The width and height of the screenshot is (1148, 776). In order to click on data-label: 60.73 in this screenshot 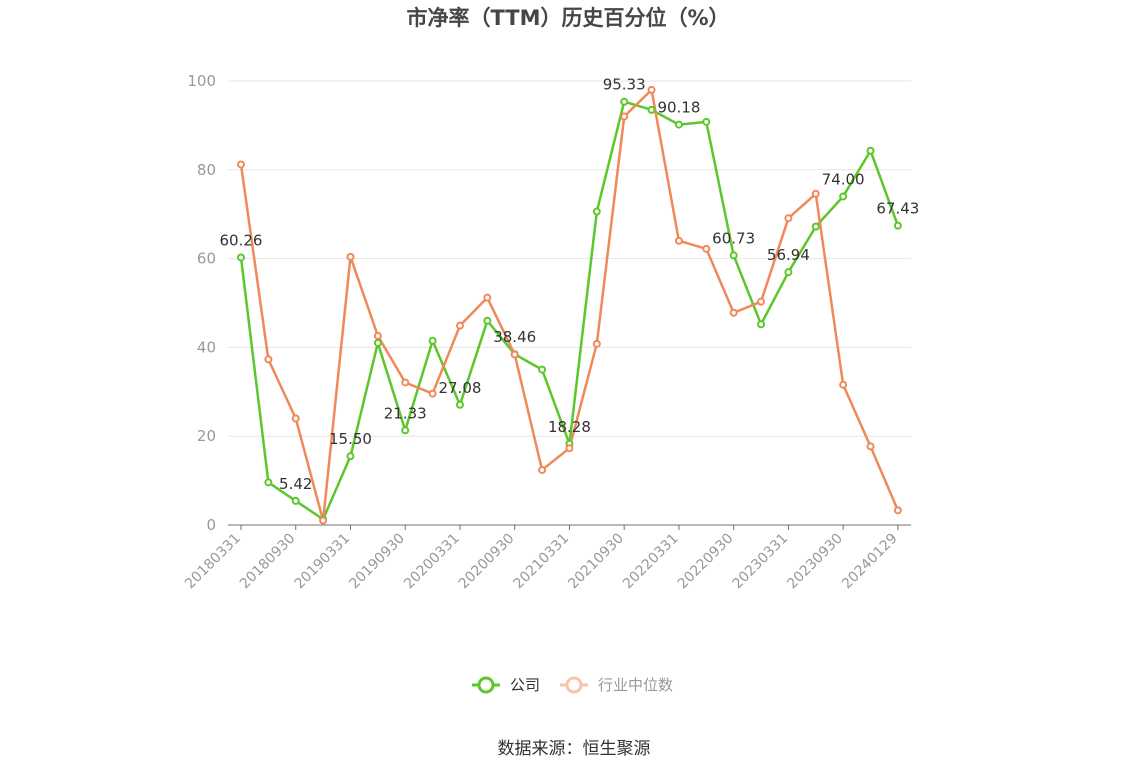, I will do `click(733, 238)`.